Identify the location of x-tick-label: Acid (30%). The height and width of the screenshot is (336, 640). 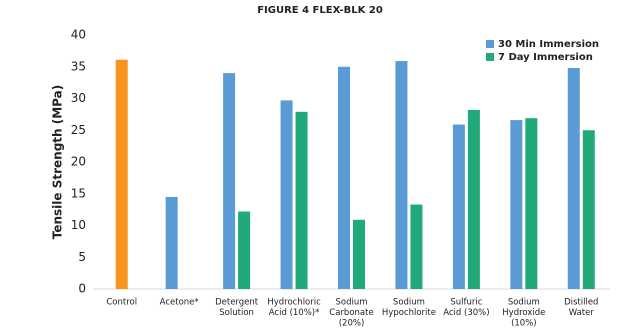
(466, 313).